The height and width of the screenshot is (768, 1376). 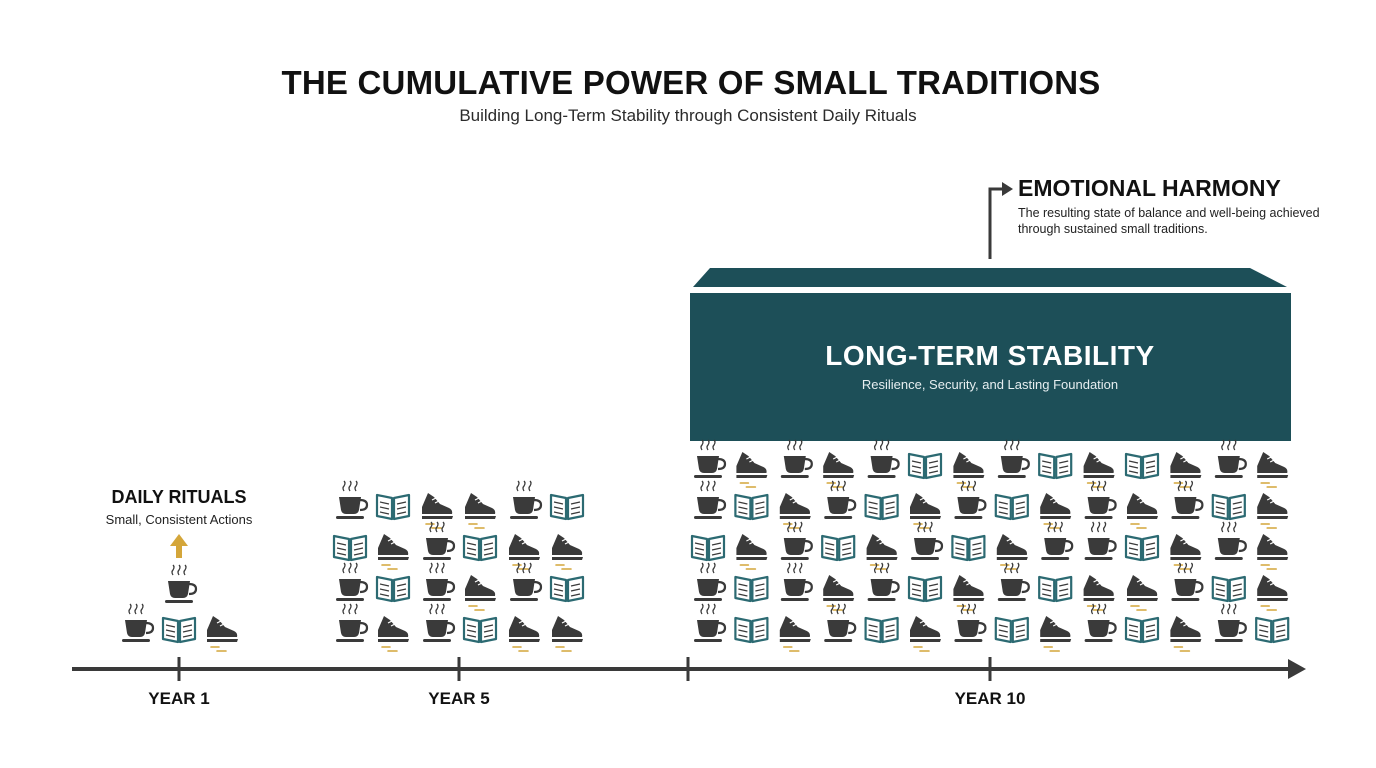 I want to click on harmony-arrow-icon, so click(x=1007, y=189).